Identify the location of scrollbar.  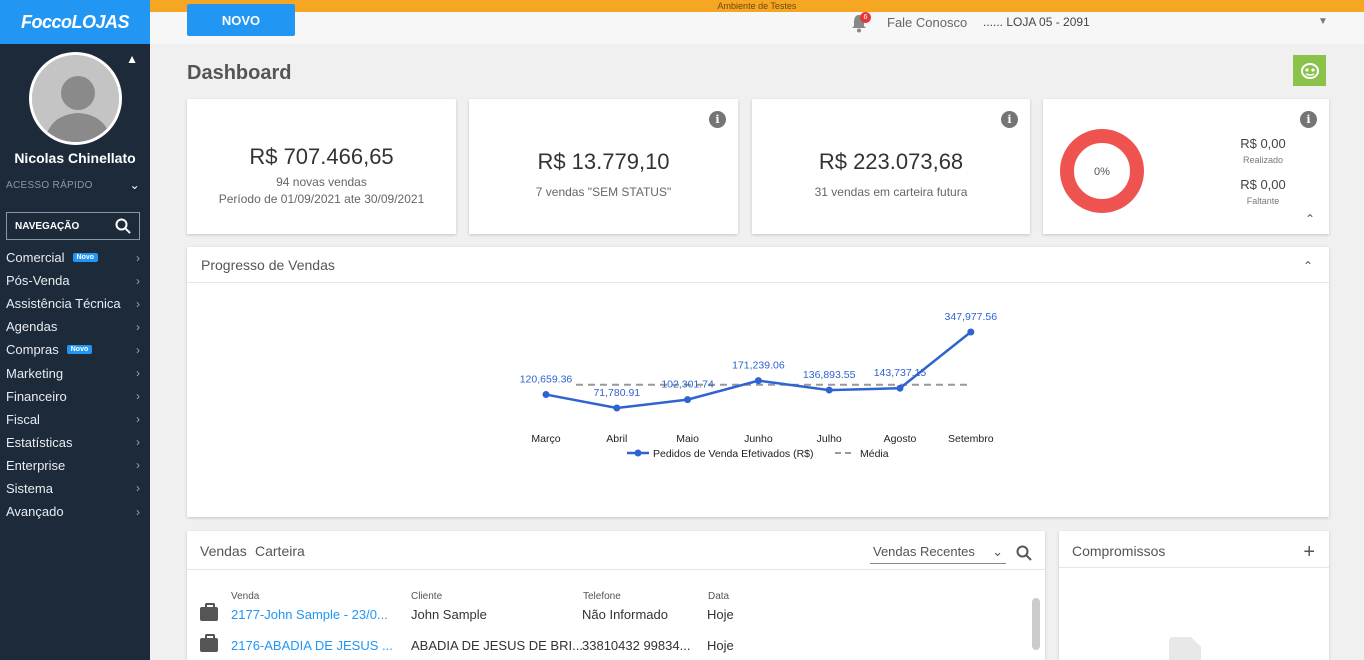
(1036, 624).